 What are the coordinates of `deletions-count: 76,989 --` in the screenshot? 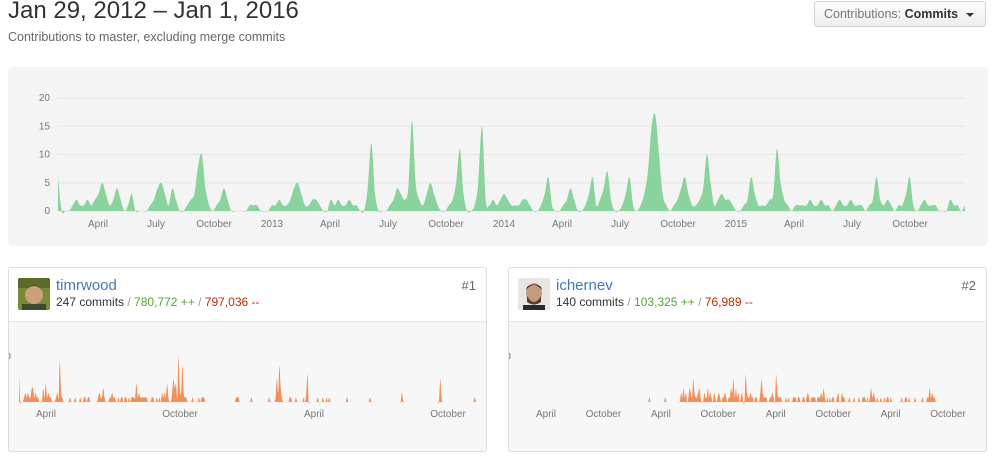 It's located at (728, 302).